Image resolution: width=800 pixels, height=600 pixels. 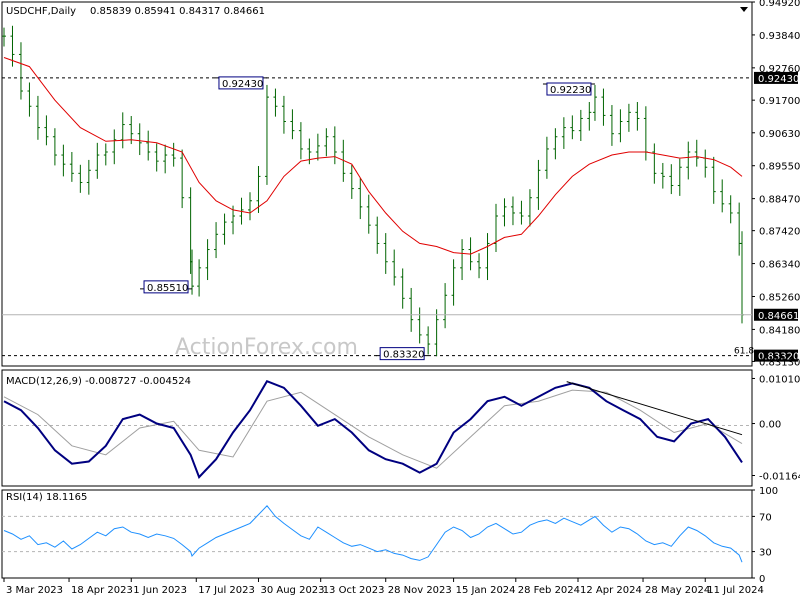 I want to click on current-price-tag, so click(x=776, y=314).